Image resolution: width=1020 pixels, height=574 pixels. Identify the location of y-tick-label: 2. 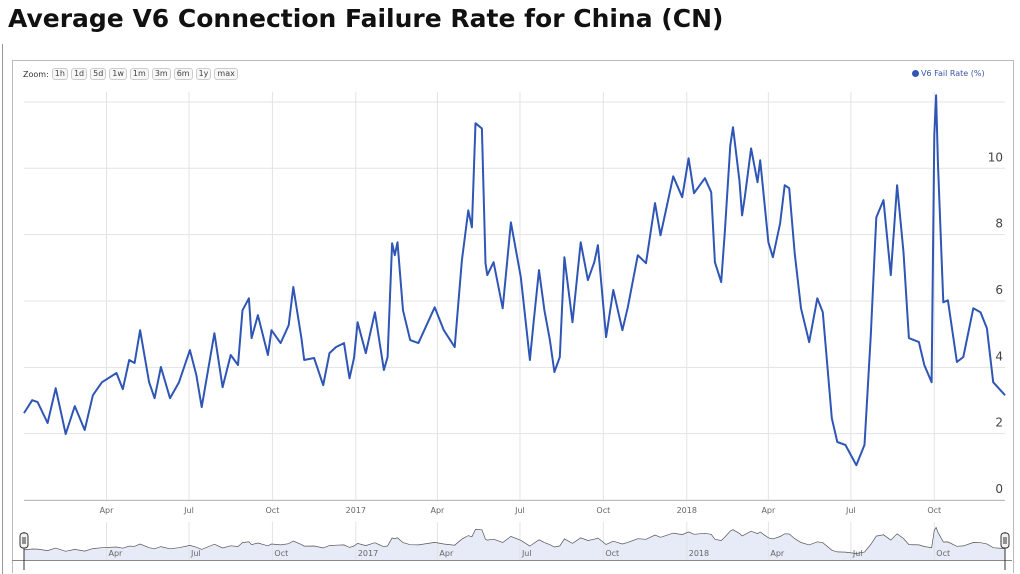
(999, 423).